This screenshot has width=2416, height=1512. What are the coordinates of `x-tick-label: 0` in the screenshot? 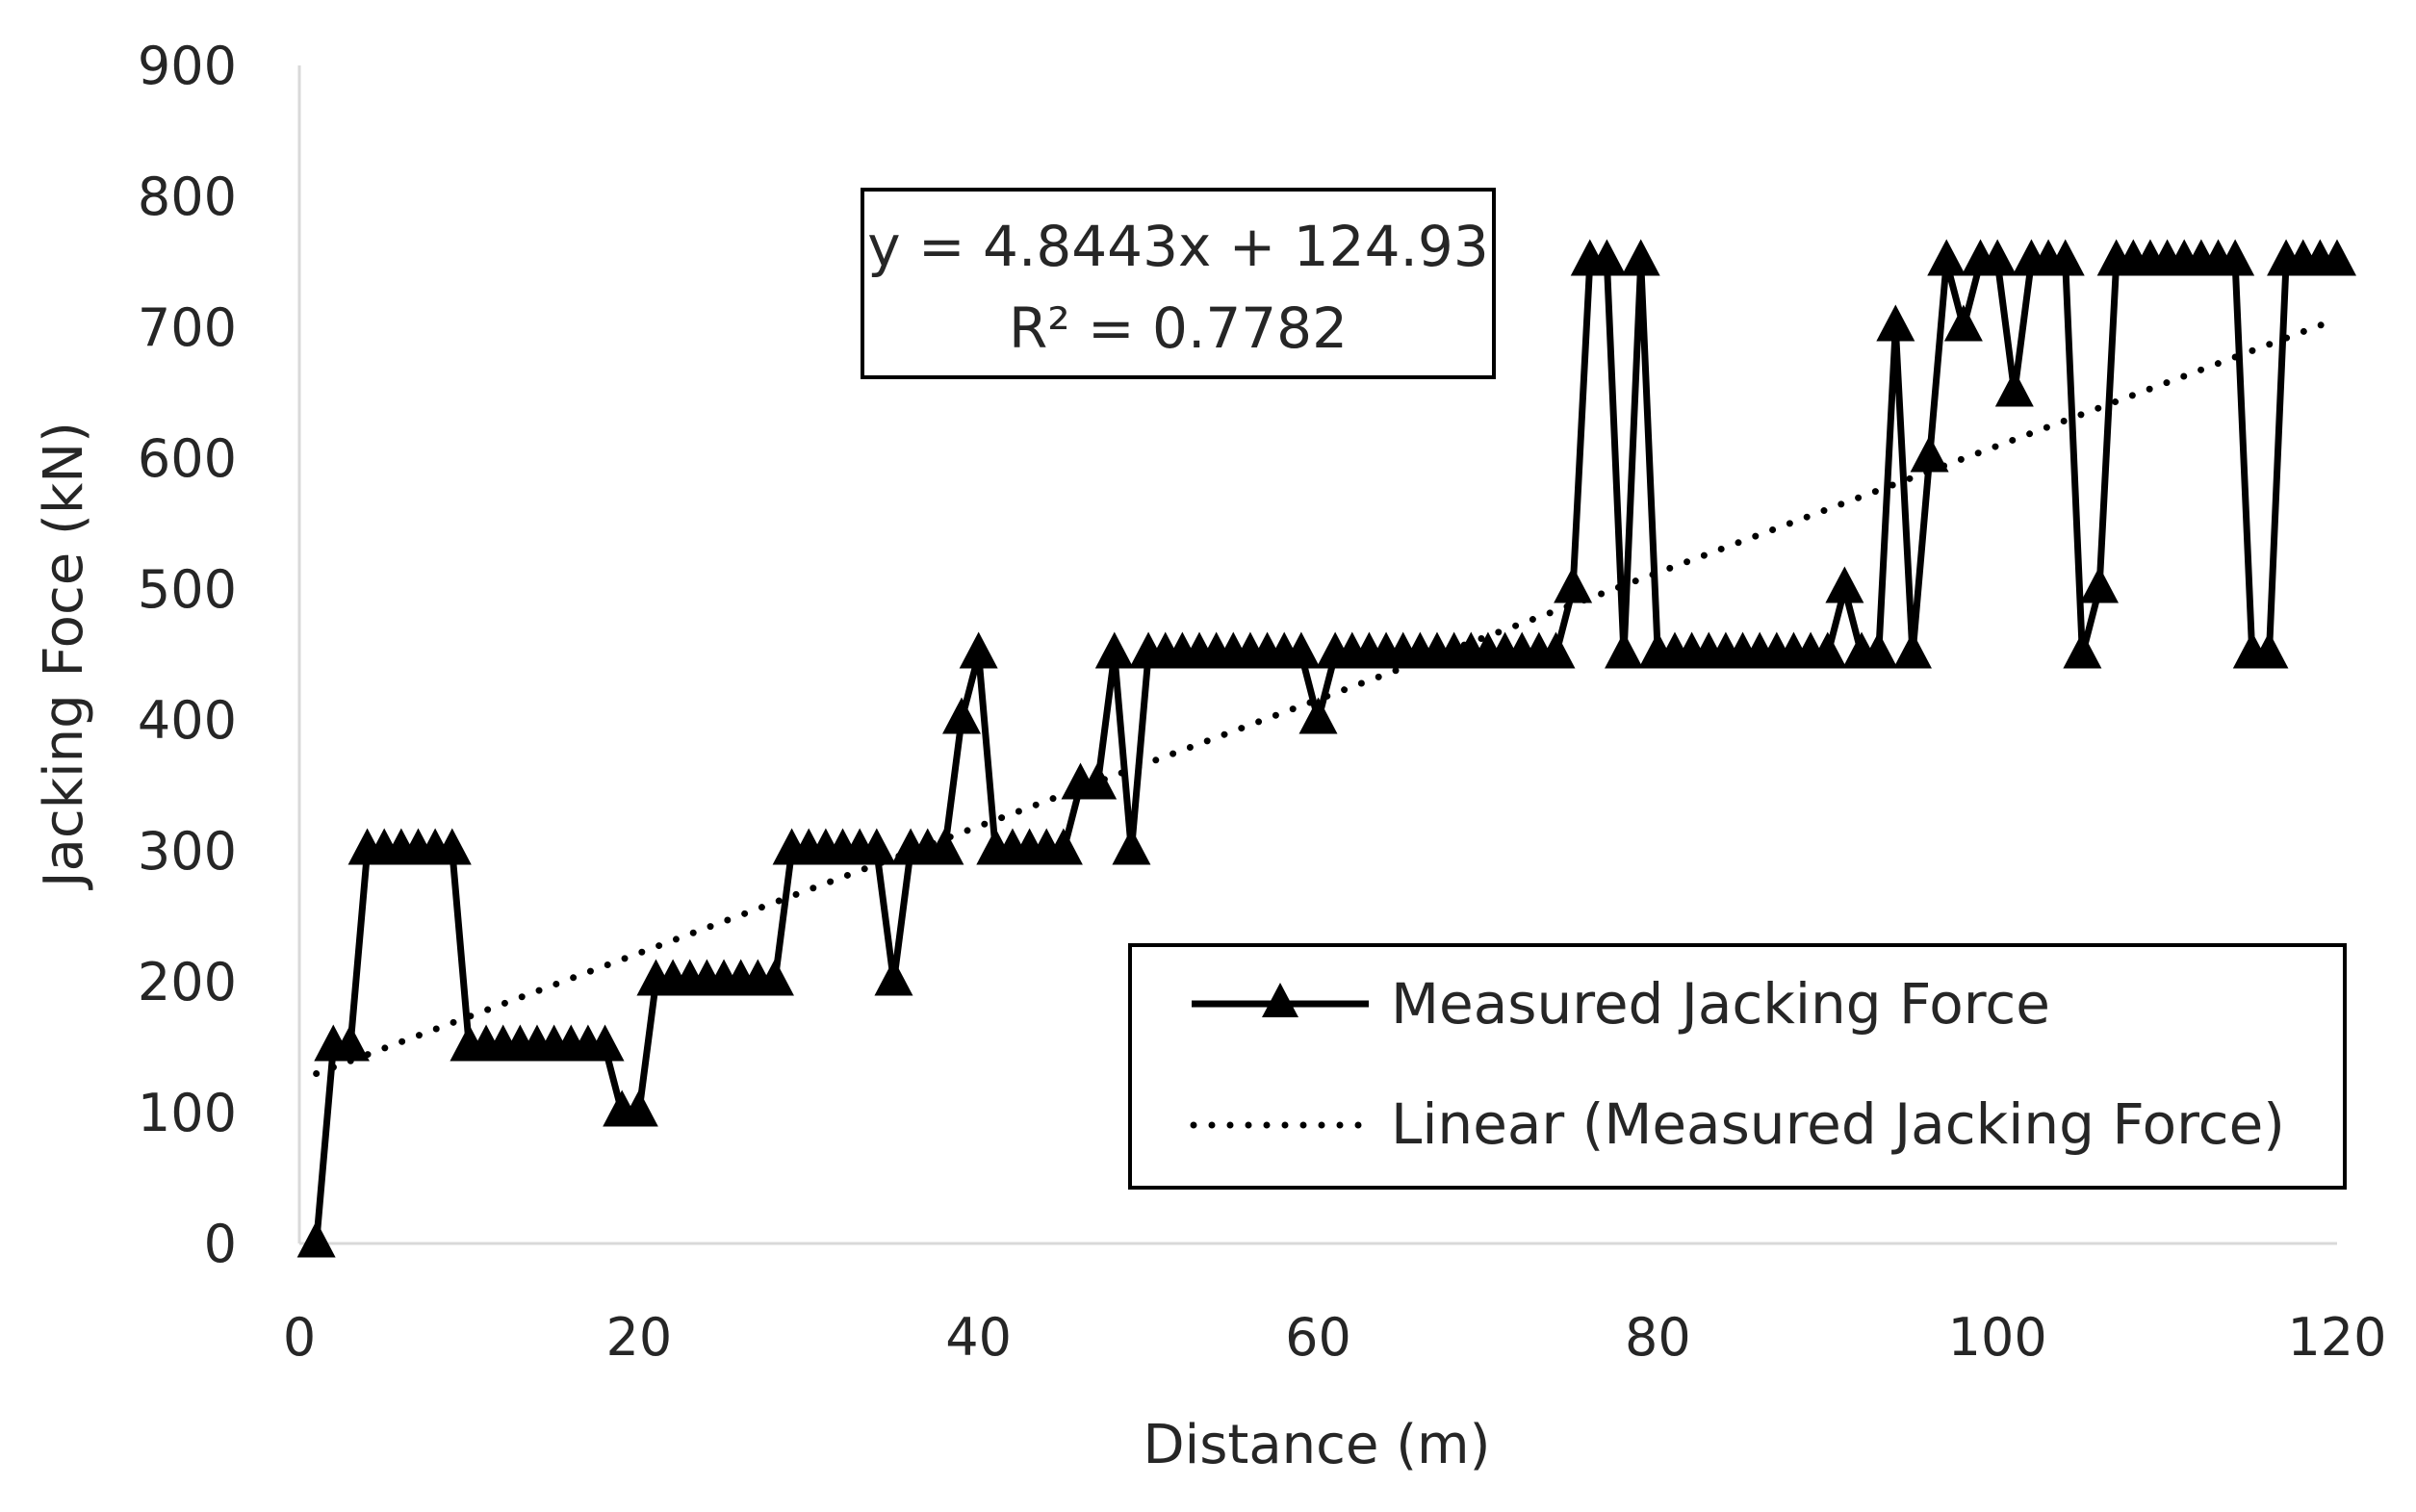 It's located at (299, 1337).